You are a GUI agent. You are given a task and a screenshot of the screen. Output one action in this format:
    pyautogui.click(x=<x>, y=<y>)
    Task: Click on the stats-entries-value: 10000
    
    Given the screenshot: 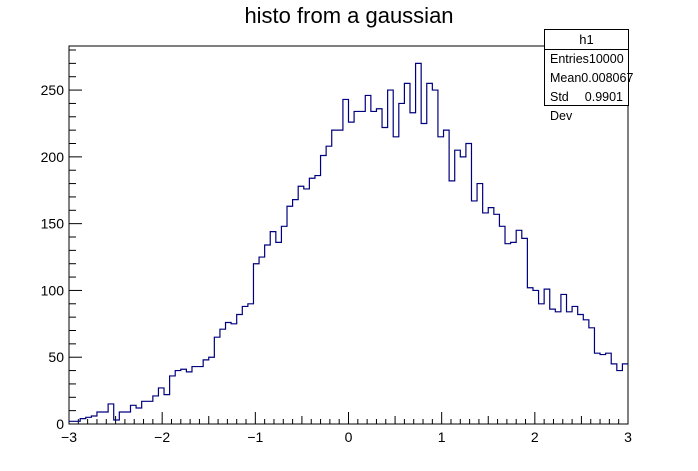 What is the action you would take?
    pyautogui.click(x=606, y=59)
    